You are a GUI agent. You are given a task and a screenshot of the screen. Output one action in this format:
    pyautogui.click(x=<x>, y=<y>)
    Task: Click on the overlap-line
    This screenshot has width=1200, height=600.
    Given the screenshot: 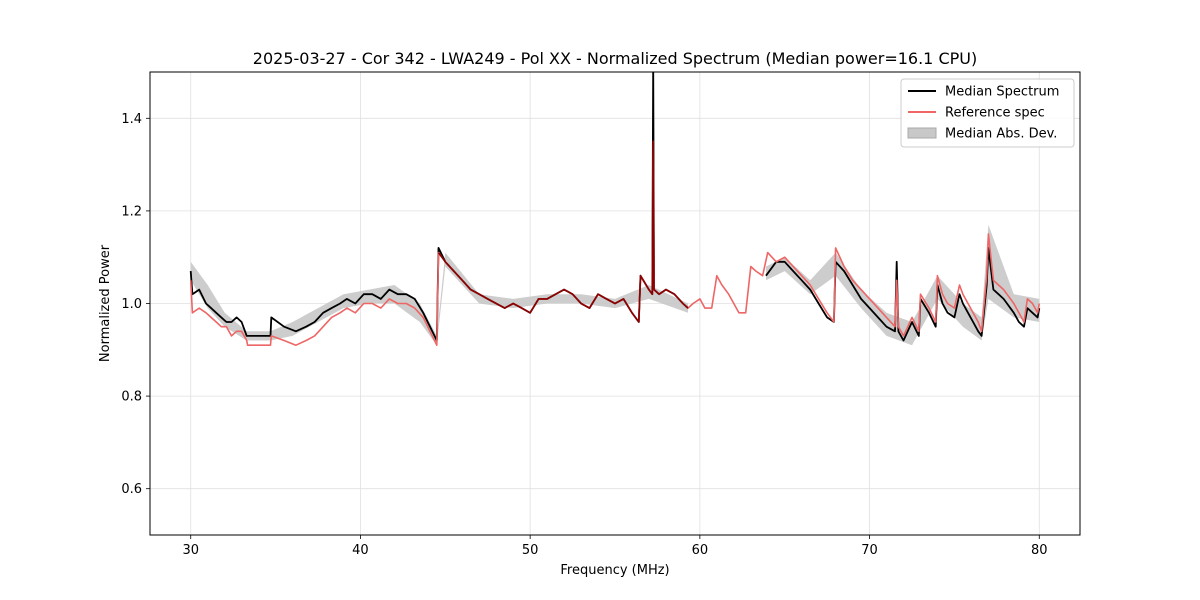 What is the action you would take?
    pyautogui.click(x=563, y=231)
    